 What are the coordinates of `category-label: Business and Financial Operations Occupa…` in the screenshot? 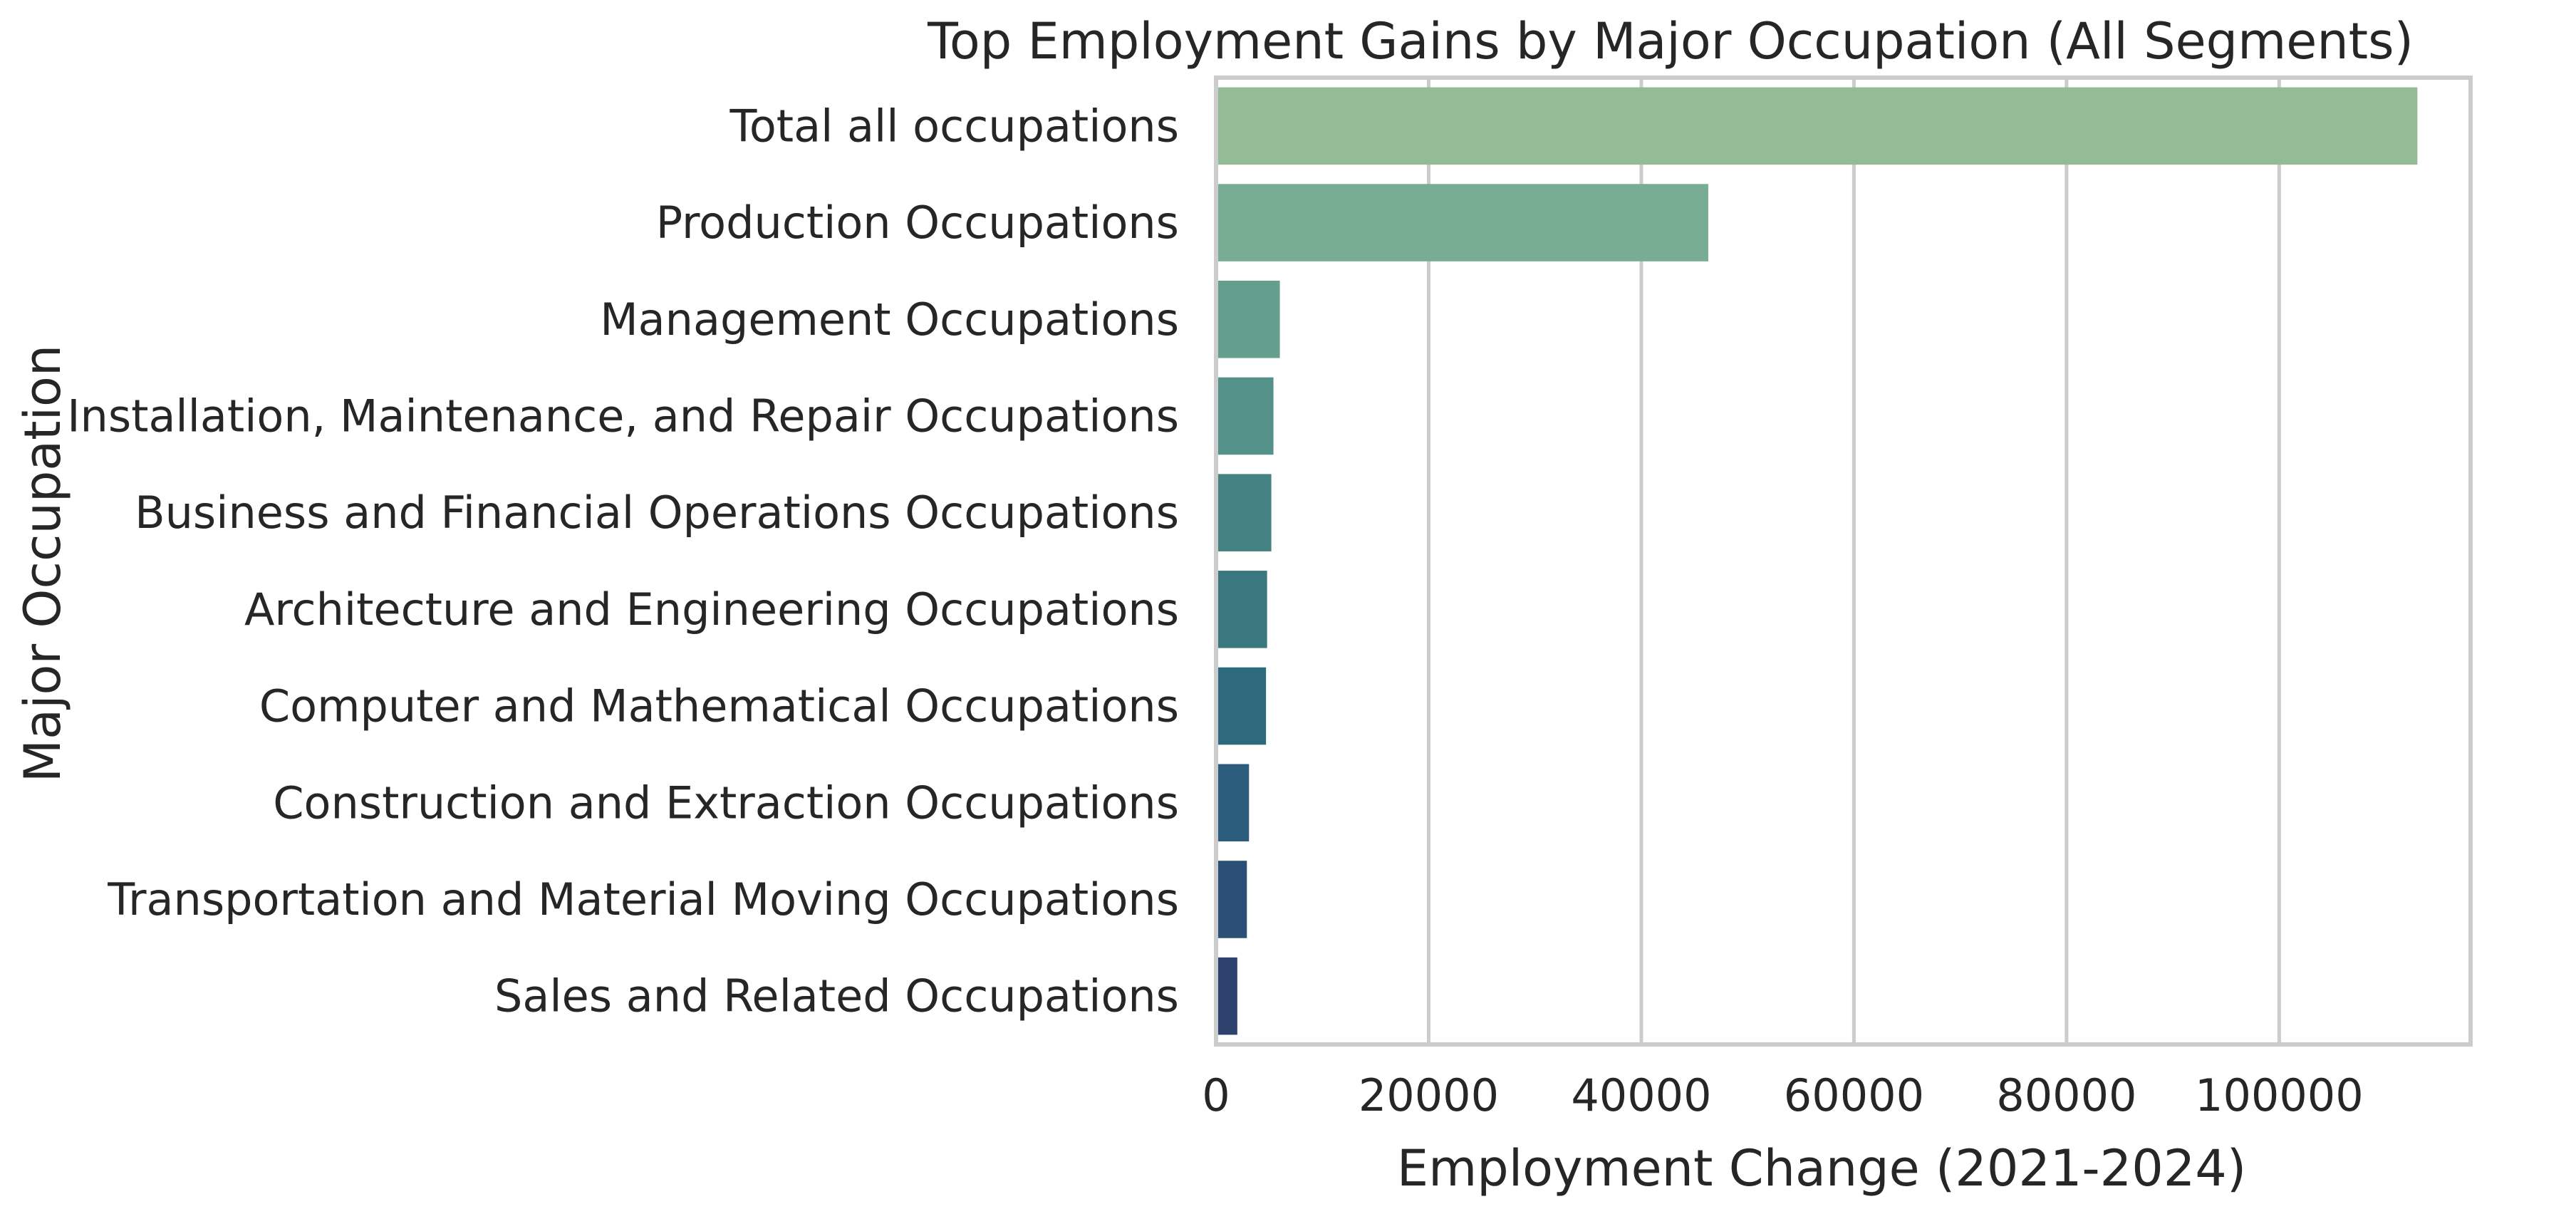 It's located at (657, 513).